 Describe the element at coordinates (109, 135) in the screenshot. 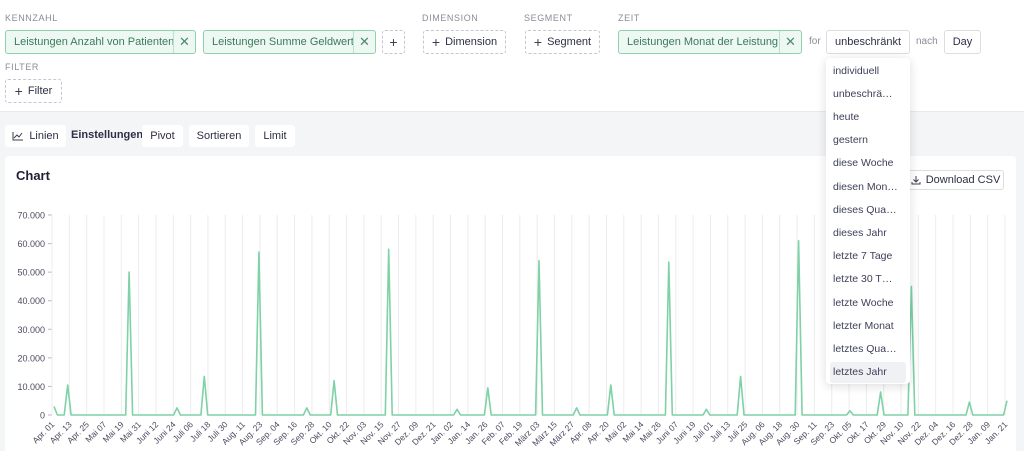

I see `settings-label: Einstellungen:` at that location.